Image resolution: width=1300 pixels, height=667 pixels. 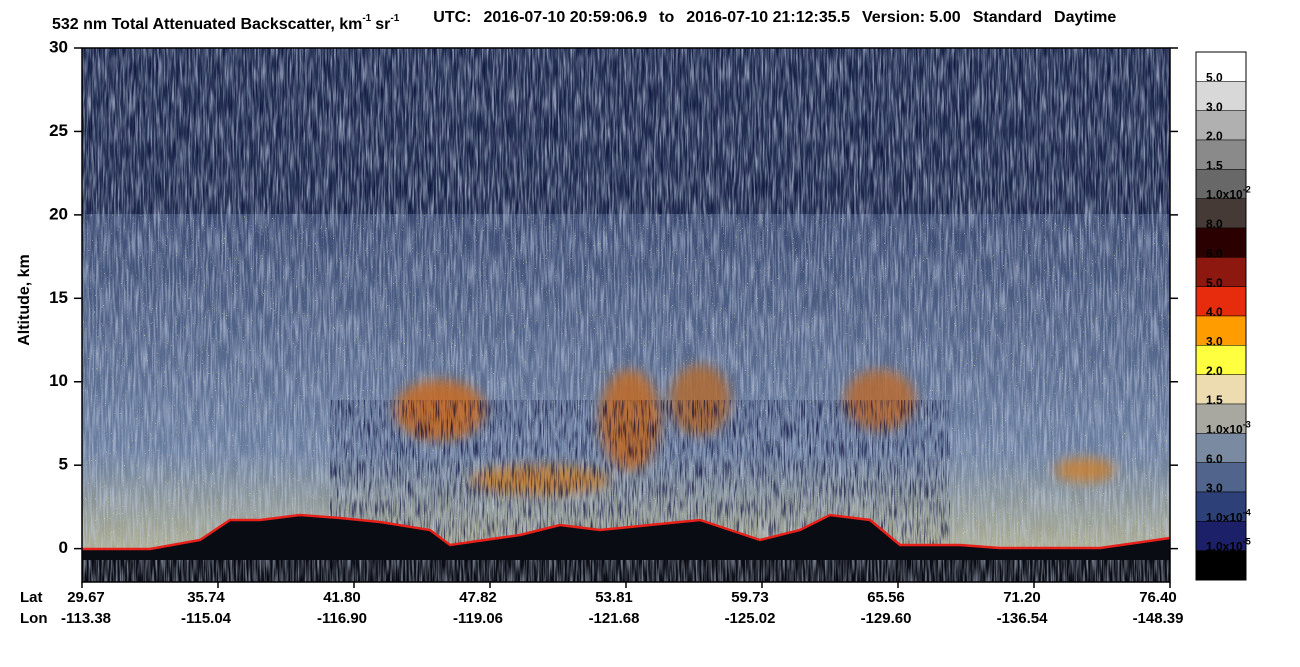 What do you see at coordinates (886, 618) in the screenshot?
I see `lon-label: -129.60` at bounding box center [886, 618].